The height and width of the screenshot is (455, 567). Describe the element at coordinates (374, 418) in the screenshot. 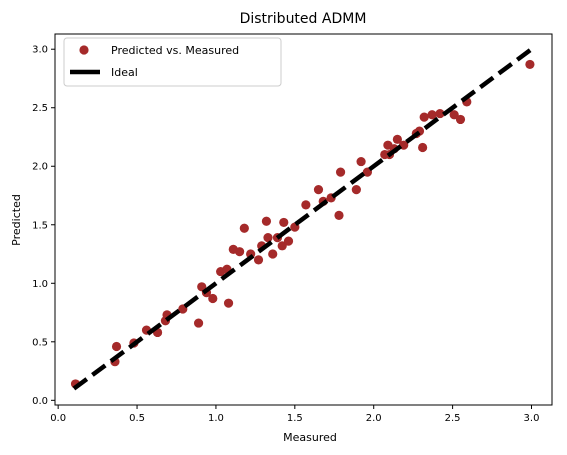

I see `x-tick-label: 2.0` at that location.